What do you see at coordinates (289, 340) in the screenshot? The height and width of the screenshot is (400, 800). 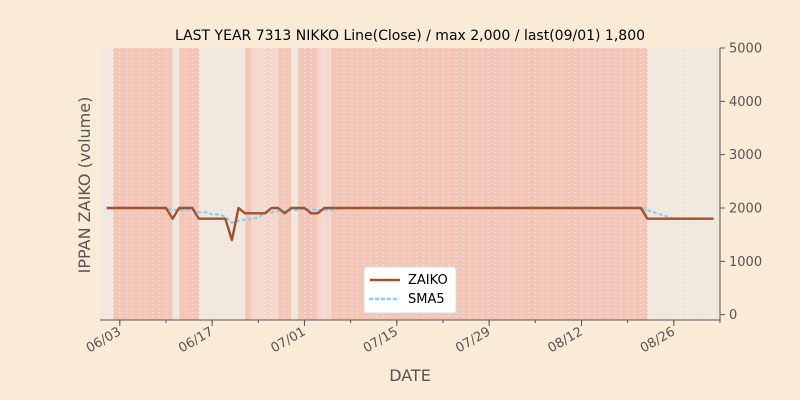 I see `x-tick-label: 07/01` at bounding box center [289, 340].